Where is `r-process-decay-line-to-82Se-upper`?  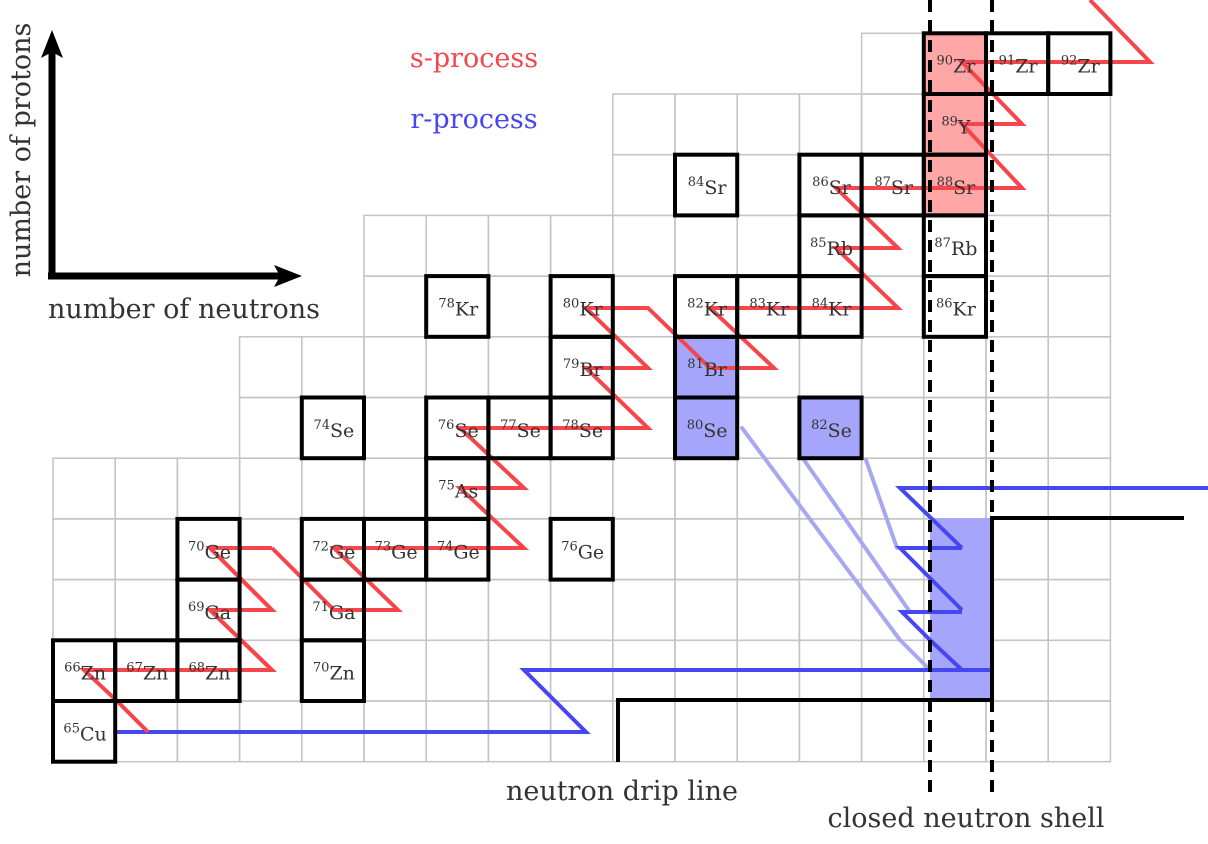
r-process-decay-line-to-82Se-upper is located at coordinates (881, 504).